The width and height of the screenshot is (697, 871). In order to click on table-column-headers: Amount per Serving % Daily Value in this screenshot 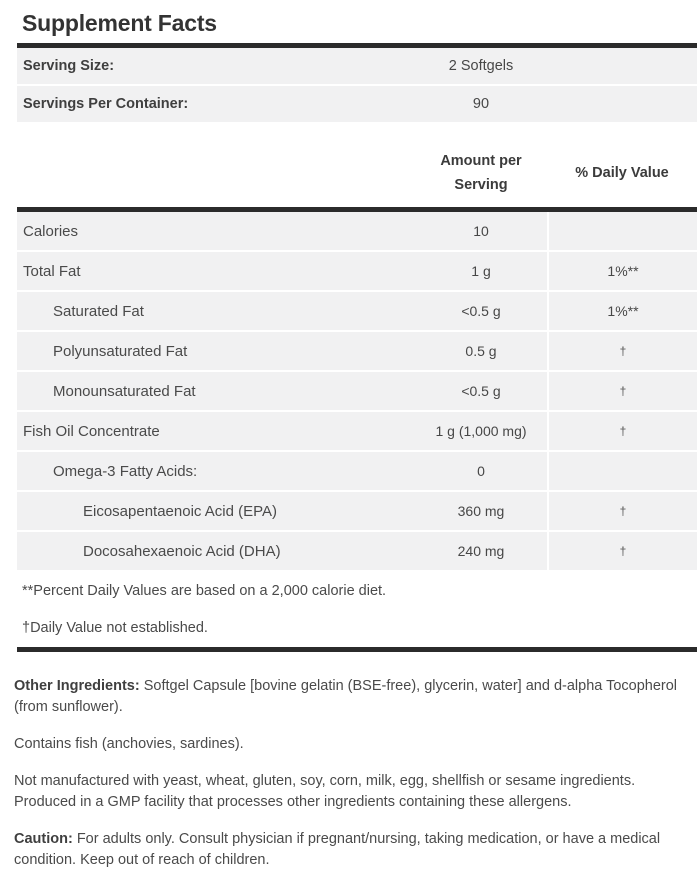, I will do `click(357, 178)`.